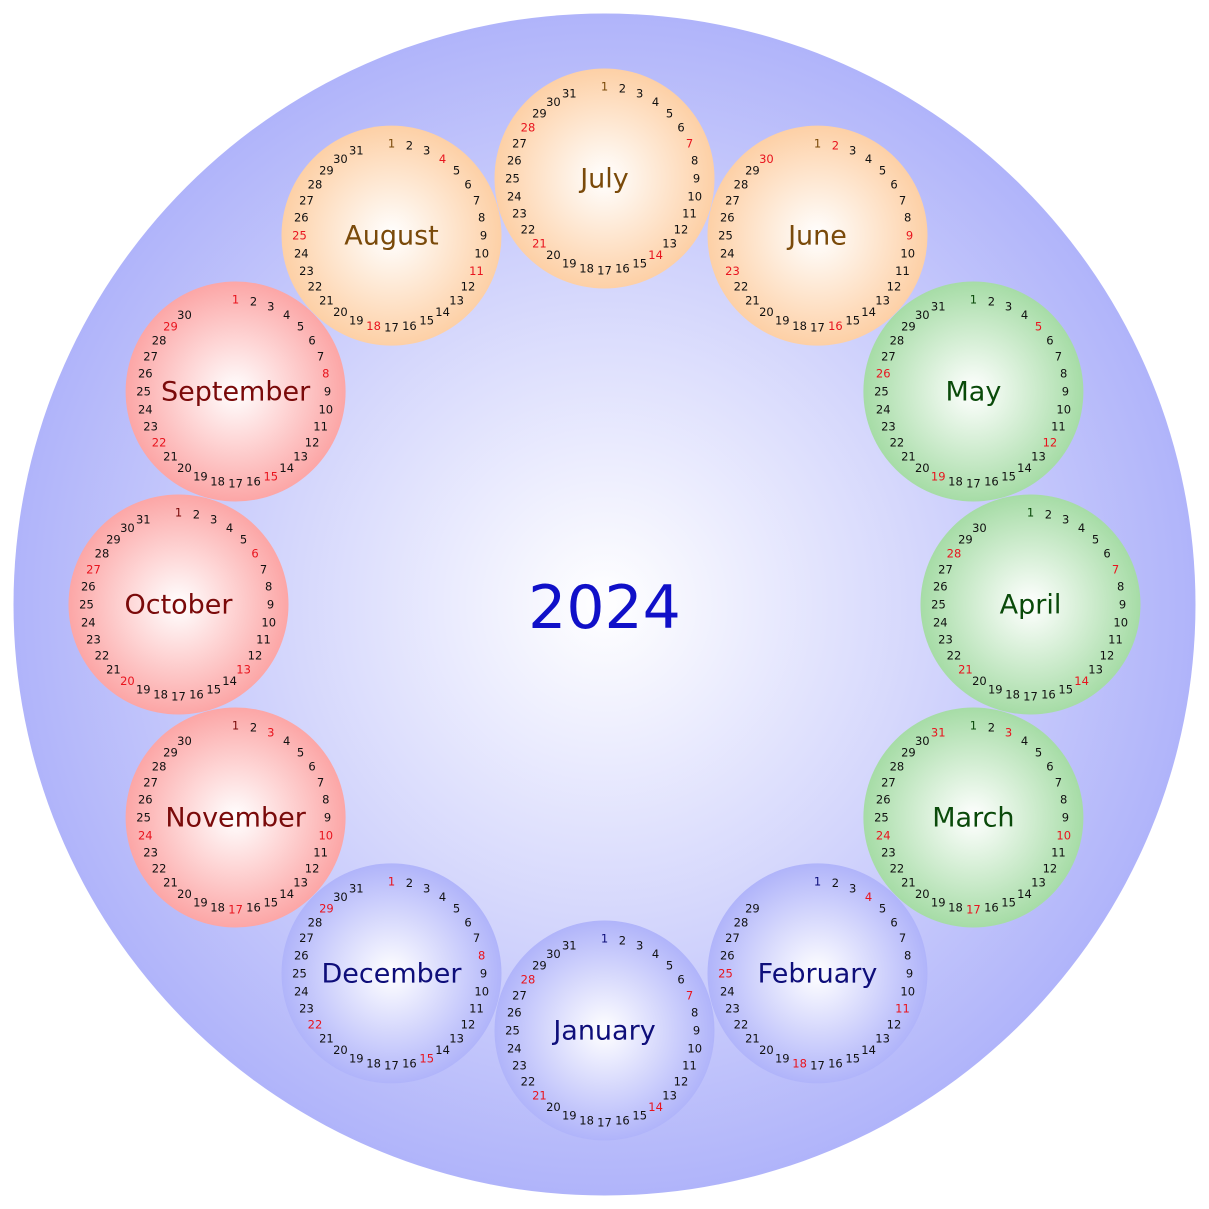  Describe the element at coordinates (622, 88) in the screenshot. I see `day-number: 2` at that location.